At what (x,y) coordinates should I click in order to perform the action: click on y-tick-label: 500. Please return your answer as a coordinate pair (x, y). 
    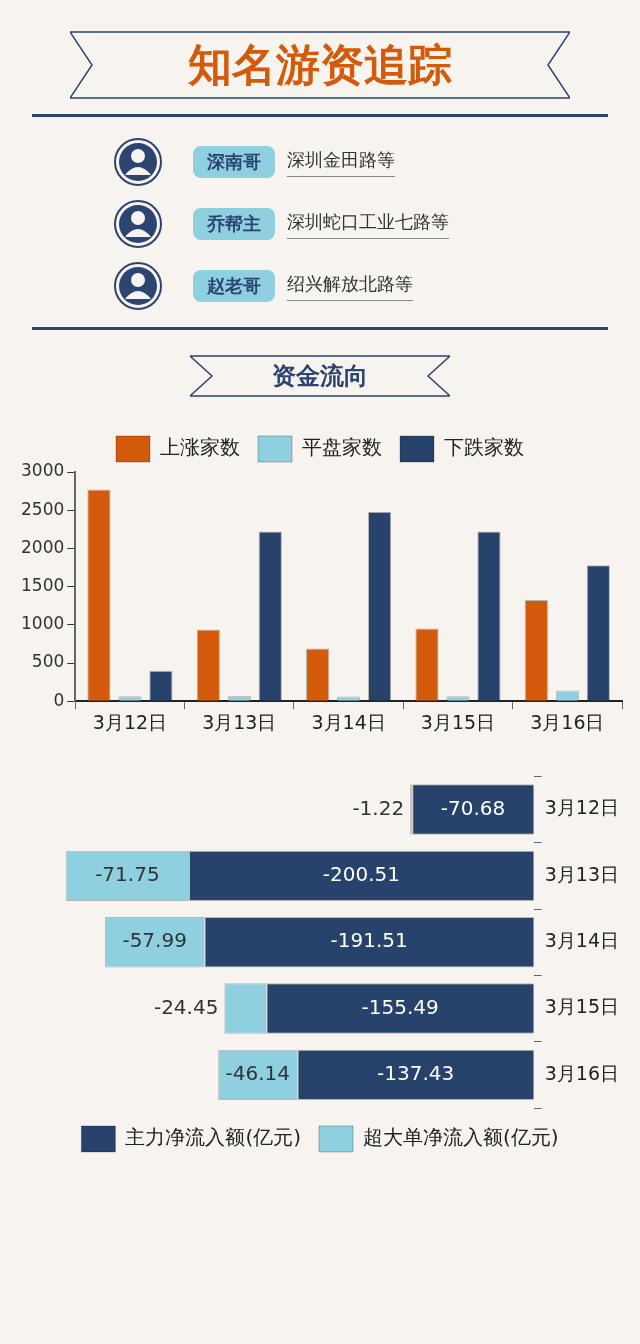
    Looking at the image, I should click on (48, 661).